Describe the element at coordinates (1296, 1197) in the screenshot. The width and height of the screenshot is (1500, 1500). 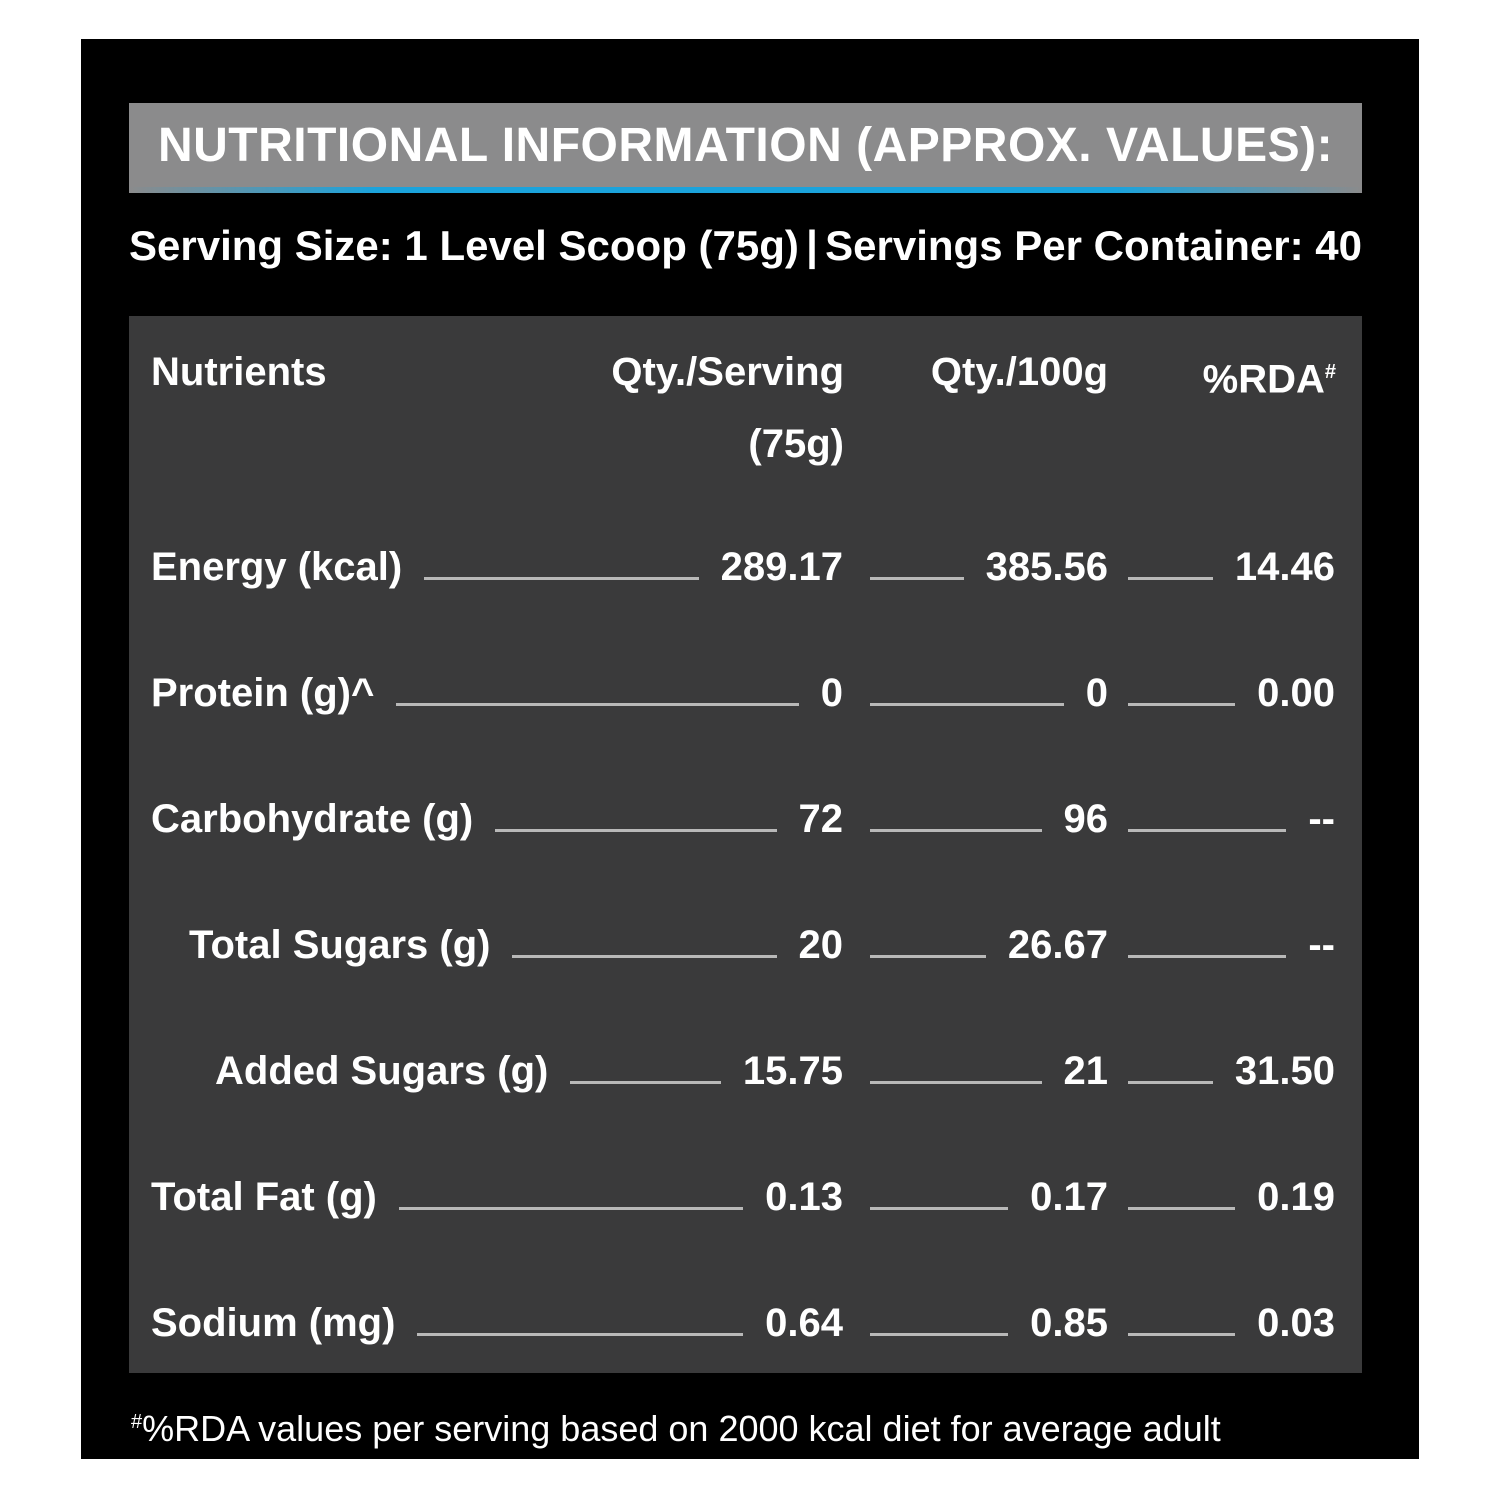
I see `rda-value: 0.19` at that location.